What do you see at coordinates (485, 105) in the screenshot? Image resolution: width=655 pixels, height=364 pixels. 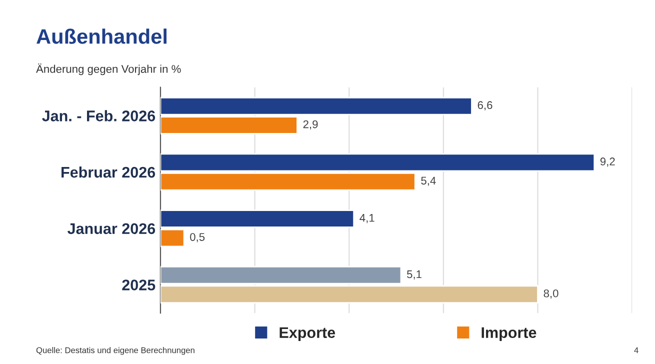 I see `data-label: 6,6` at bounding box center [485, 105].